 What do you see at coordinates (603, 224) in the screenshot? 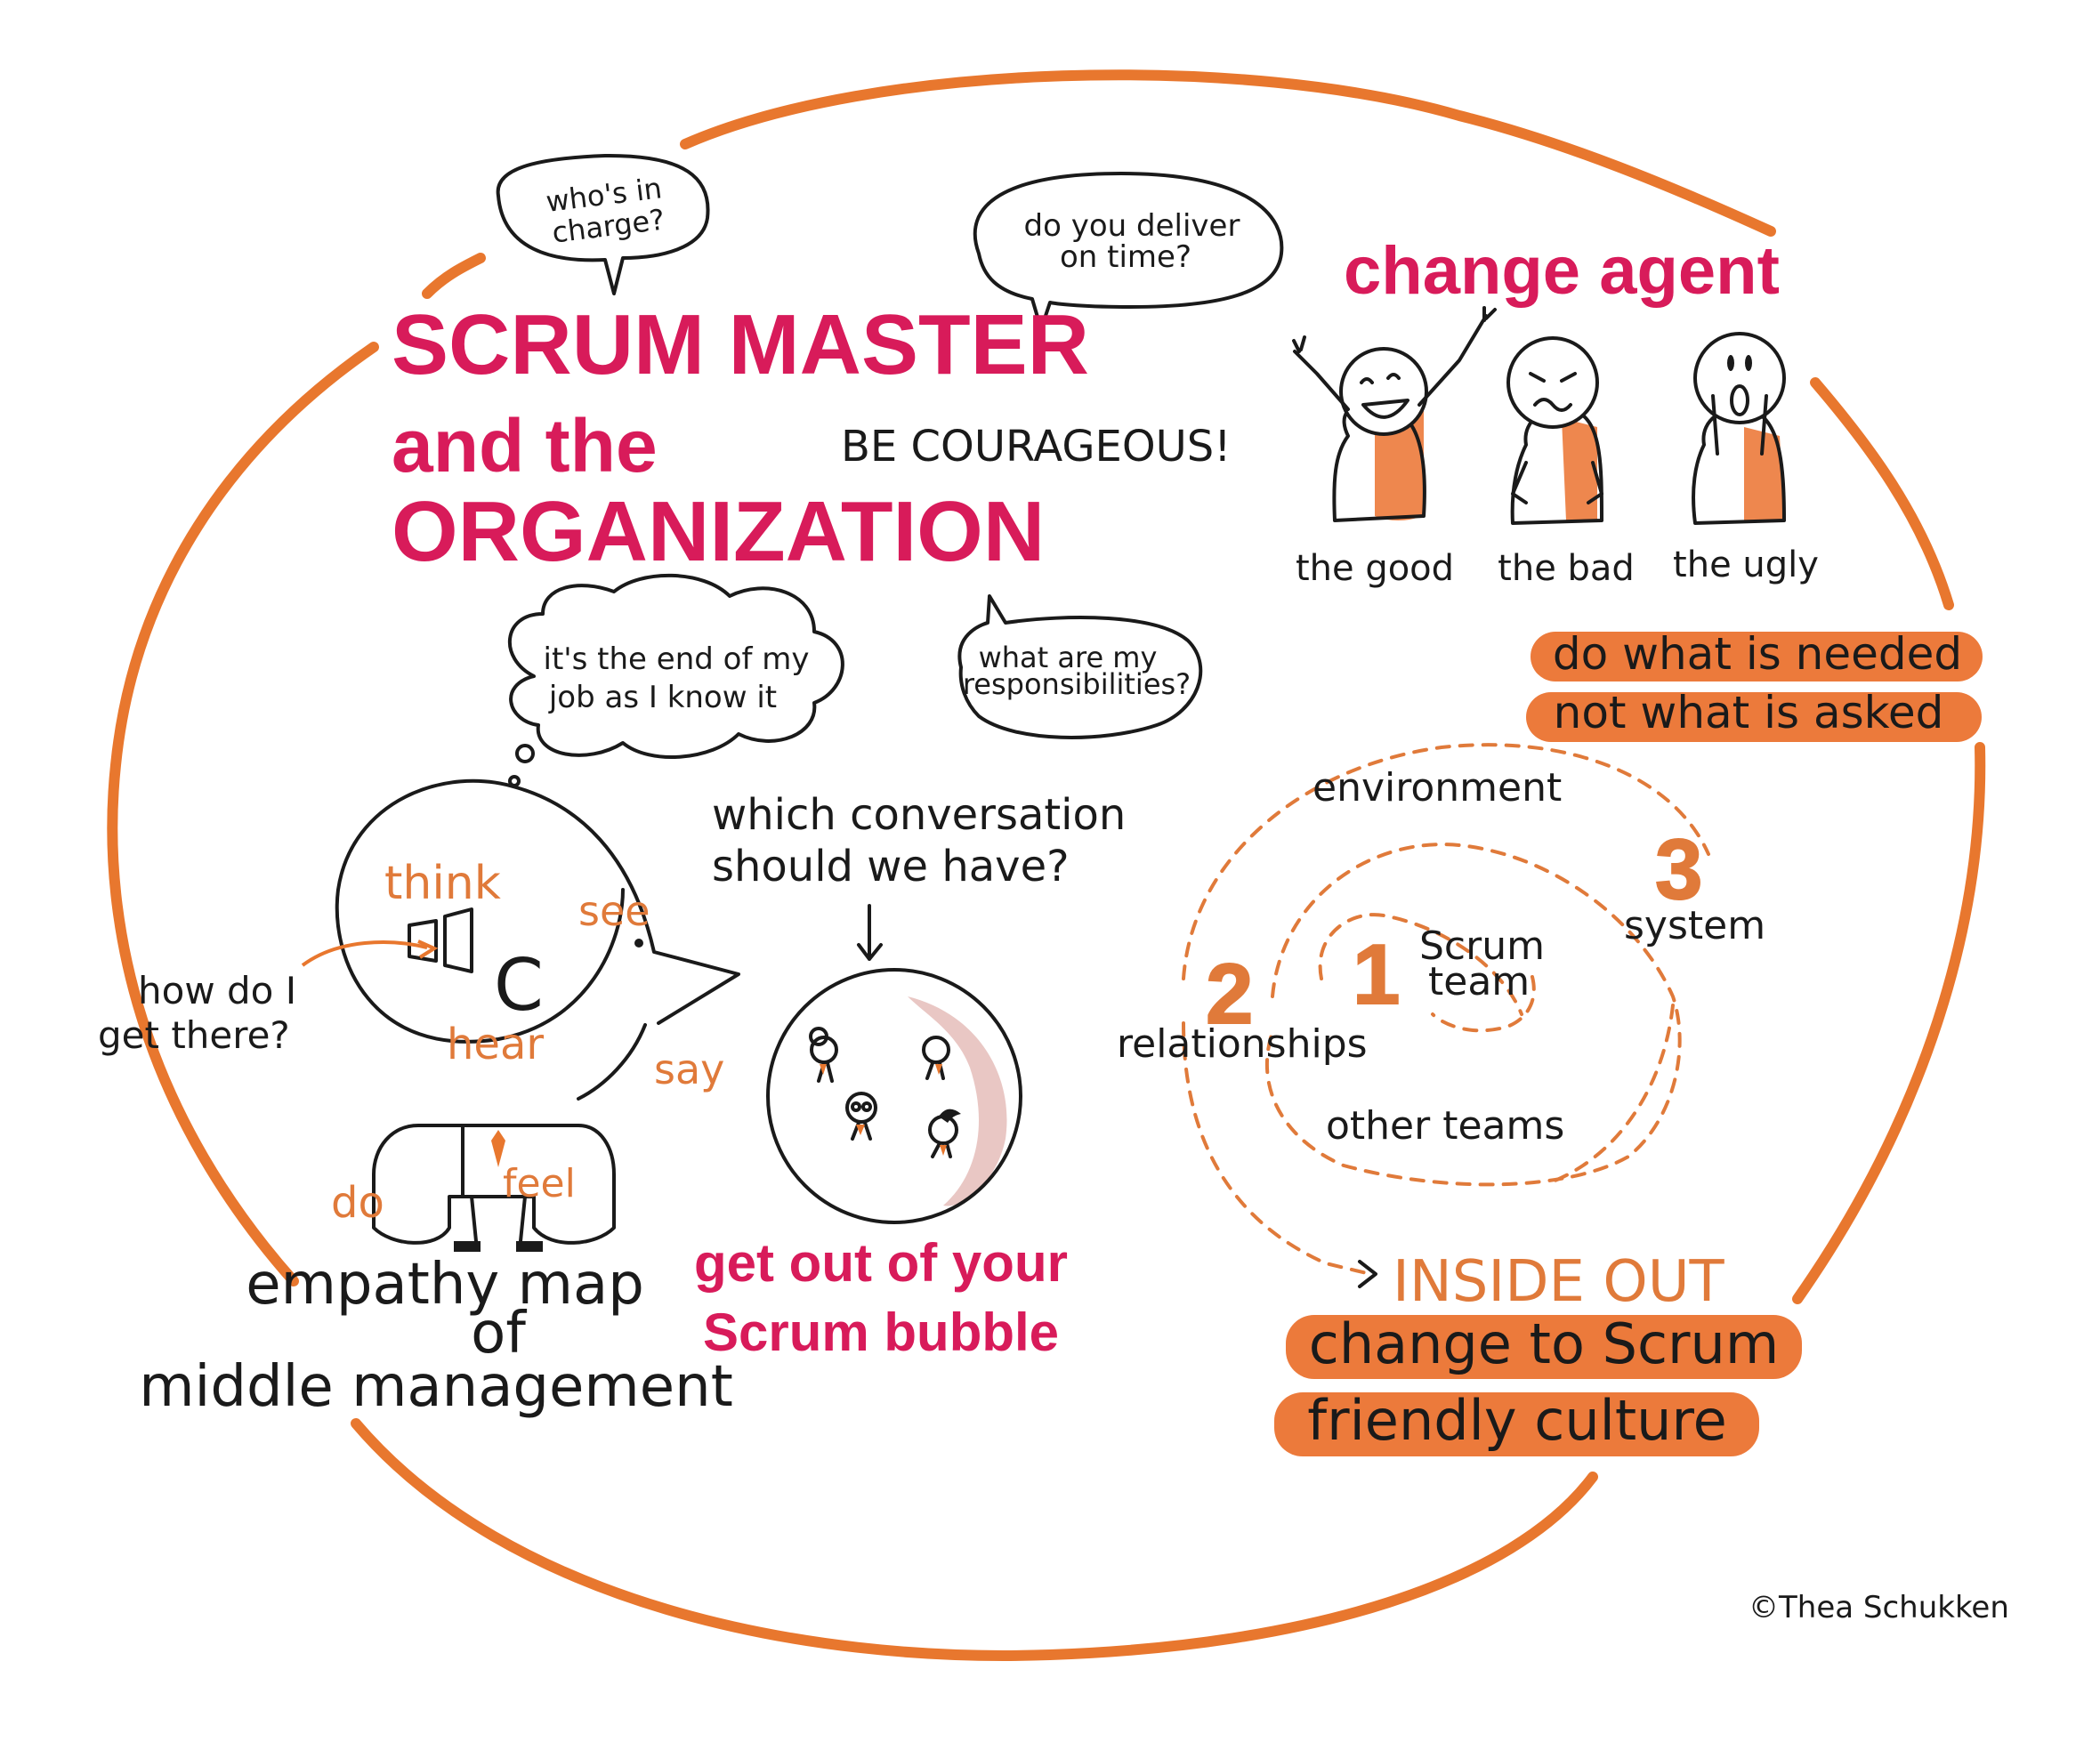
I see `speech-bubble-whos-in-charge: who's in charge?` at bounding box center [603, 224].